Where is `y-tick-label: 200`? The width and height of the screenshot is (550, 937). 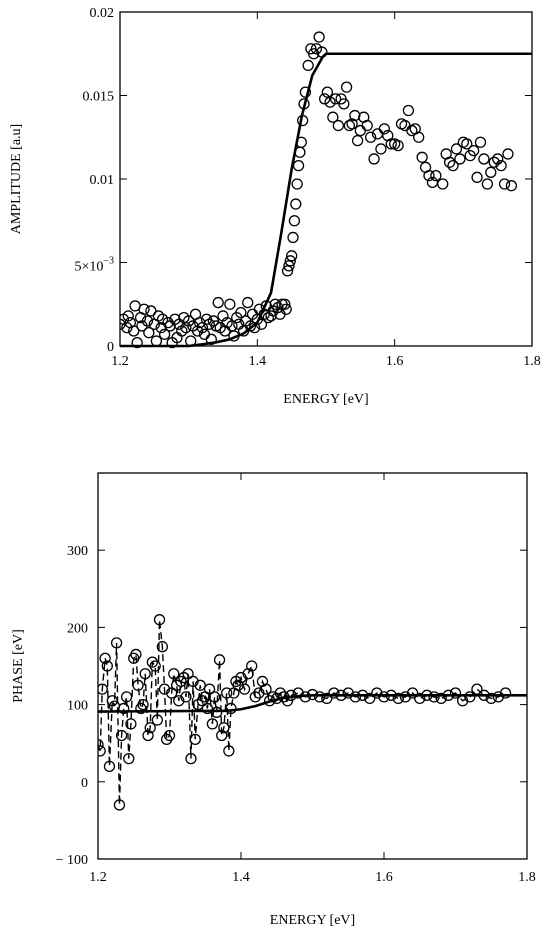
y-tick-label: 200 is located at coordinates (77, 628).